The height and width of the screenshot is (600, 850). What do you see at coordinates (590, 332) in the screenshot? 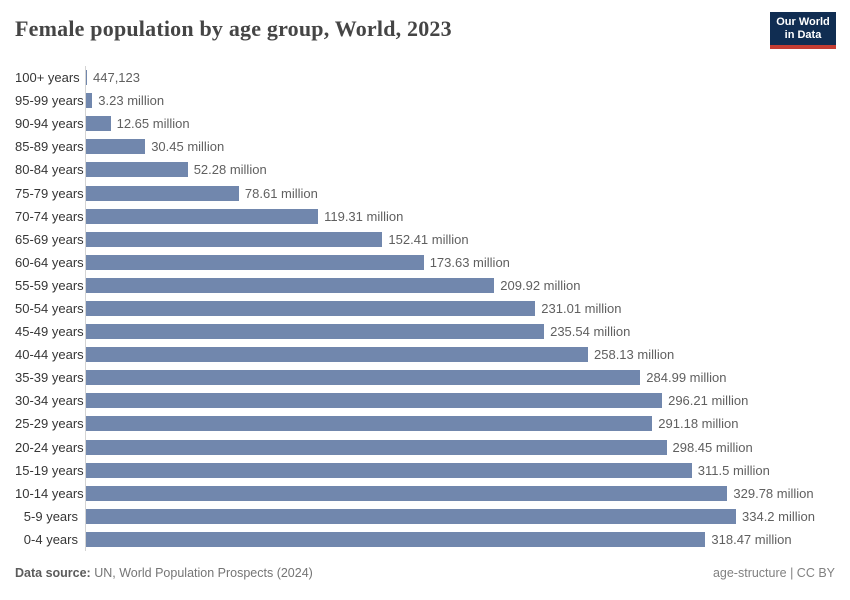
I see `value-label: 235.54 million` at bounding box center [590, 332].